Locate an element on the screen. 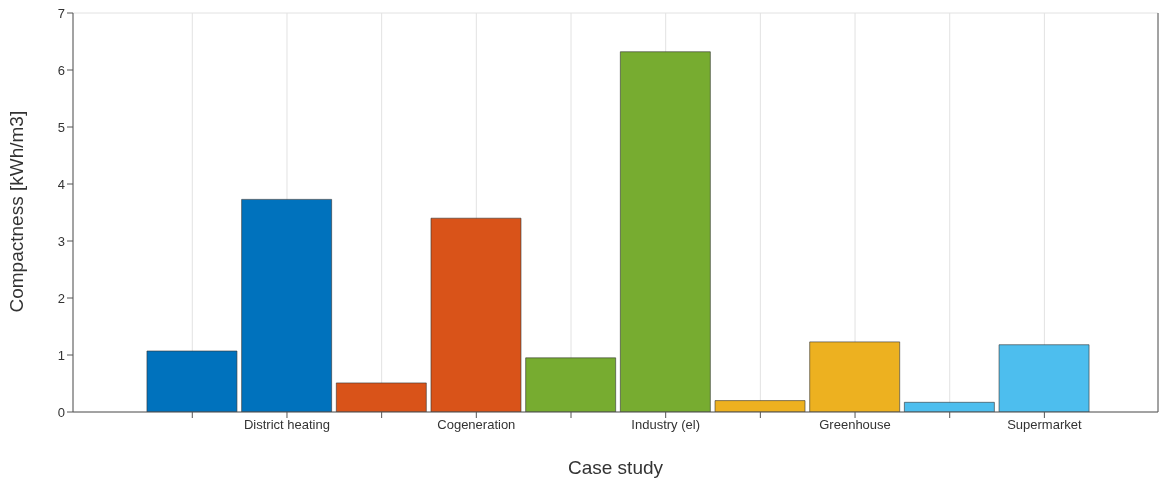 This screenshot has height=490, width=1174. x-tick-label: Greenhouse is located at coordinates (855, 425).